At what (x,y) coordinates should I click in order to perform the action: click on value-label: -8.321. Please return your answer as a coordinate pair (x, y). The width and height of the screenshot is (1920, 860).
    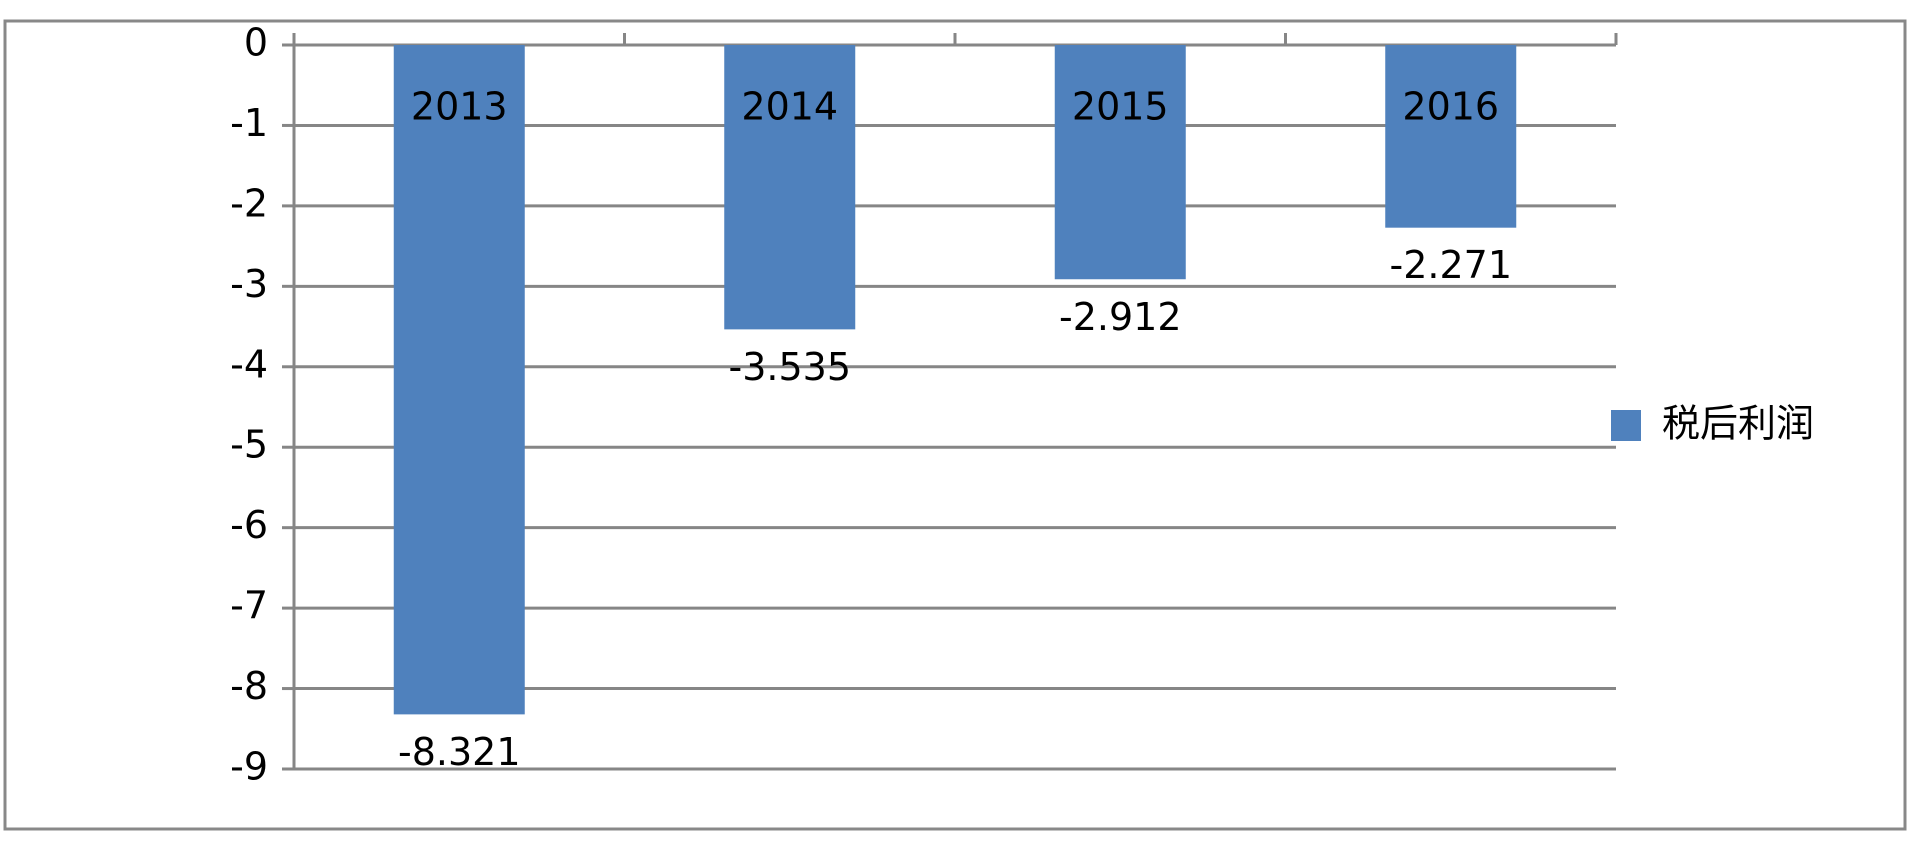
    Looking at the image, I should click on (459, 752).